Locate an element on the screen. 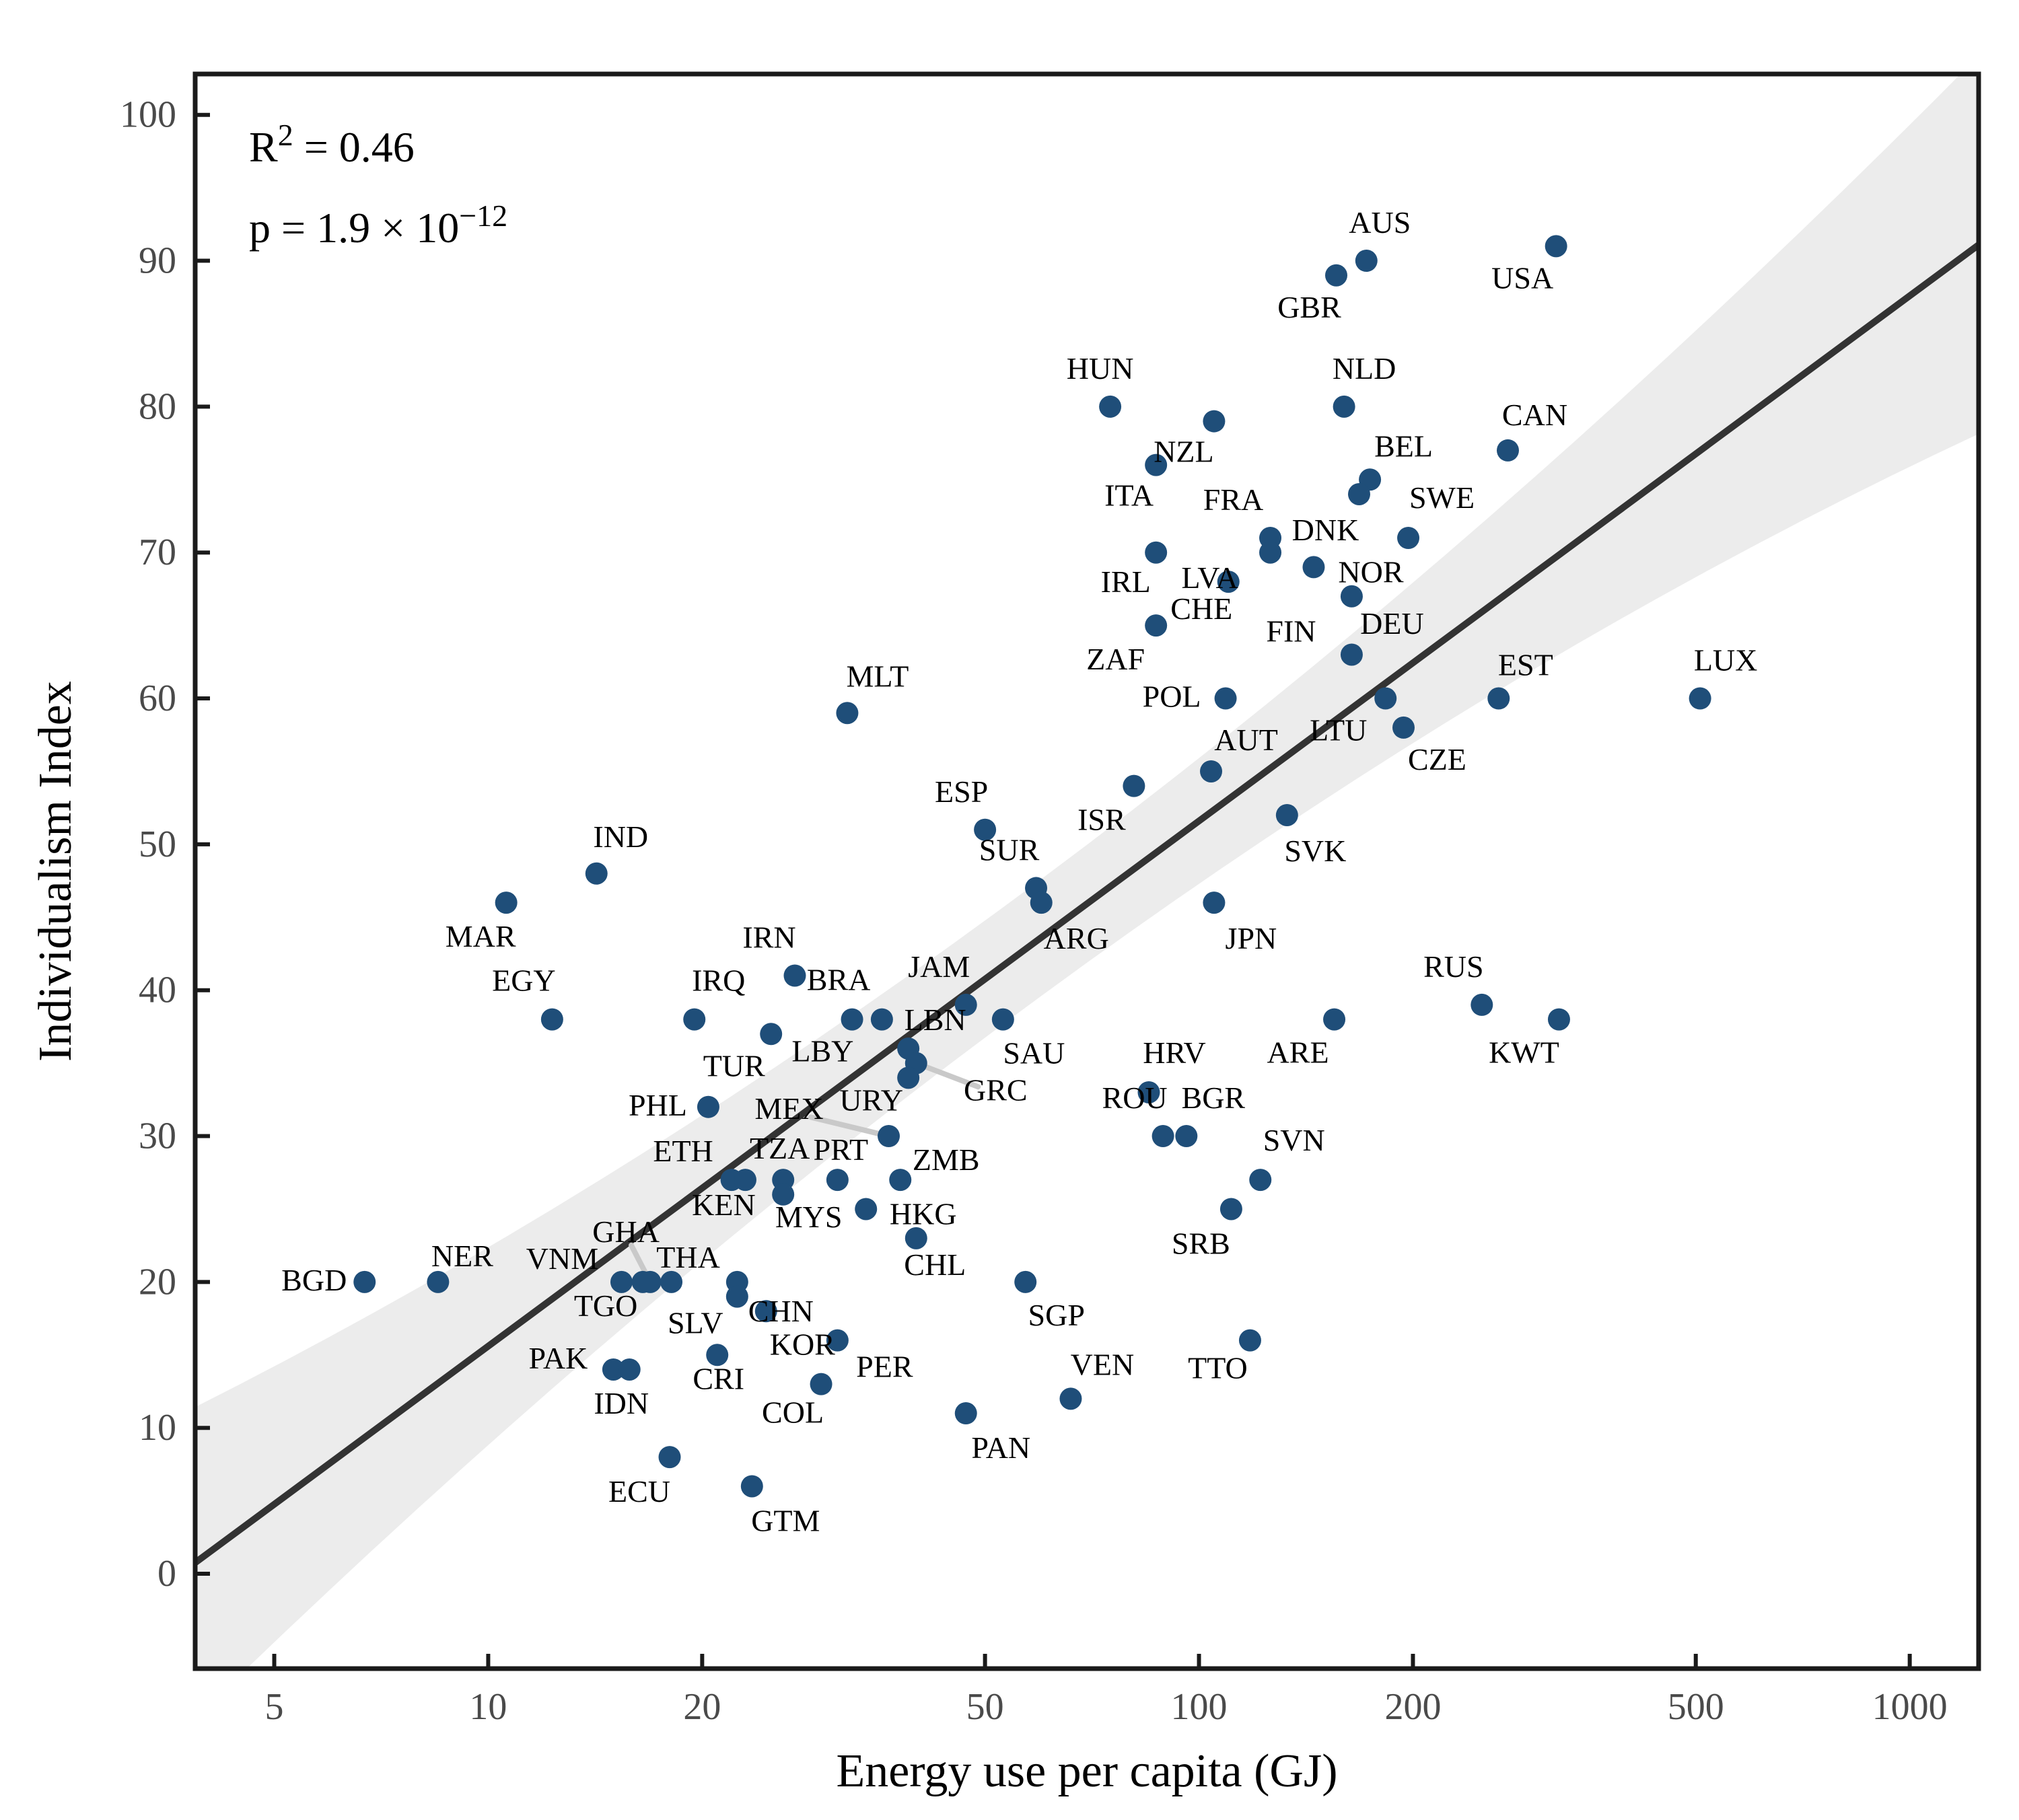 This screenshot has height=1820, width=2019. country-label-MLT: MLT is located at coordinates (878, 676).